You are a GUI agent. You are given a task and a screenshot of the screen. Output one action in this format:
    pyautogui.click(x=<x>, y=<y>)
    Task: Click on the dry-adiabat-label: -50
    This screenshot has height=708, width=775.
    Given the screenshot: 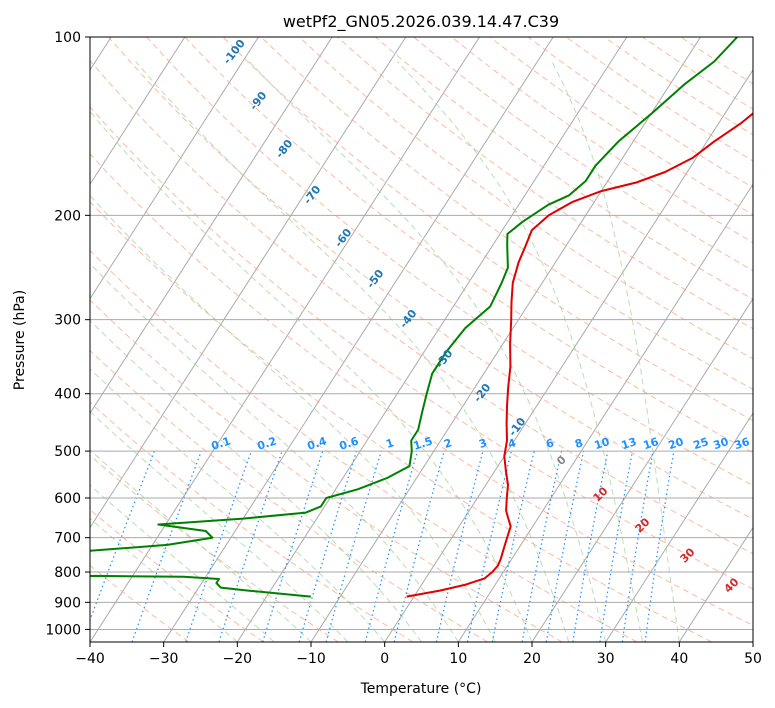 What is the action you would take?
    pyautogui.click(x=375, y=279)
    